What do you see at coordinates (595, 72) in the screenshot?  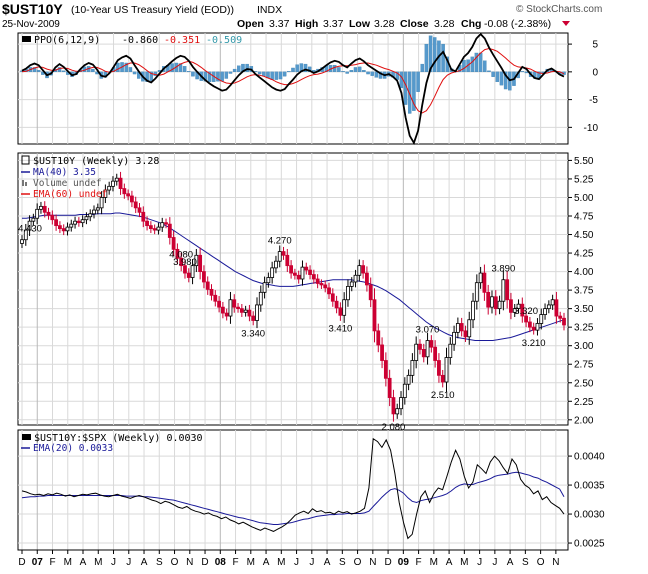 I see `ppo-tick-label: 0` at bounding box center [595, 72].